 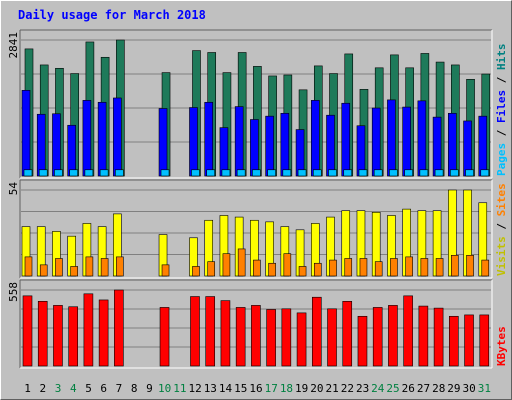 What do you see at coordinates (103, 388) in the screenshot?
I see `x-tick-label: 6` at bounding box center [103, 388].